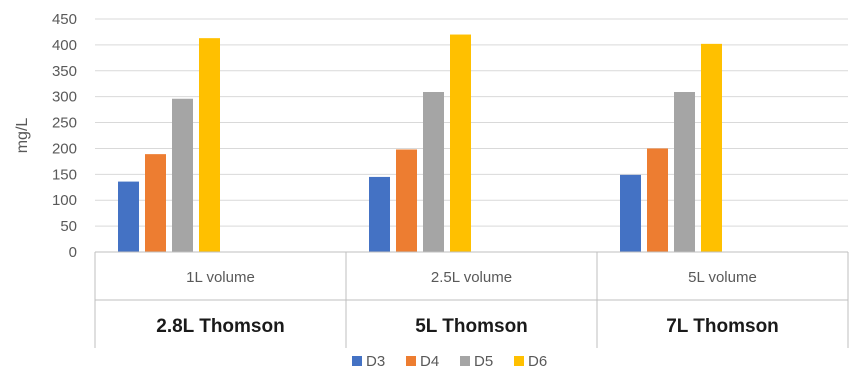 Image resolution: width=858 pixels, height=377 pixels. What do you see at coordinates (449, 361) in the screenshot?
I see `legend: D3 D4 D5 D6` at bounding box center [449, 361].